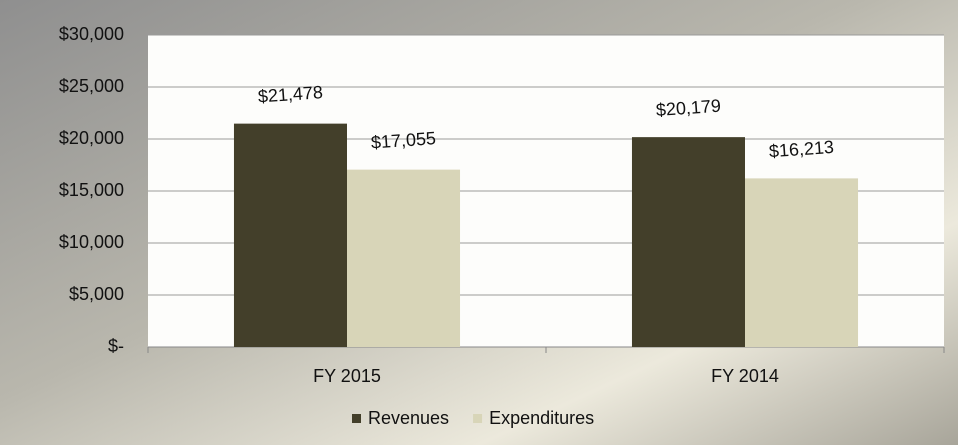 Image resolution: width=958 pixels, height=445 pixels. What do you see at coordinates (403, 140) in the screenshot?
I see `value-label: $17,055` at bounding box center [403, 140].